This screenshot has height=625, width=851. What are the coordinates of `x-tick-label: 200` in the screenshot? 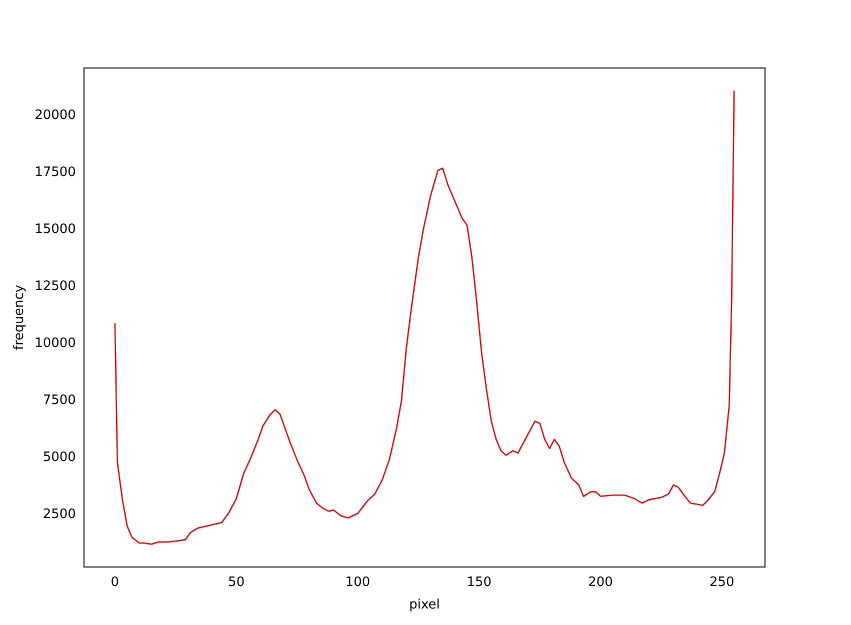 It's located at (600, 582).